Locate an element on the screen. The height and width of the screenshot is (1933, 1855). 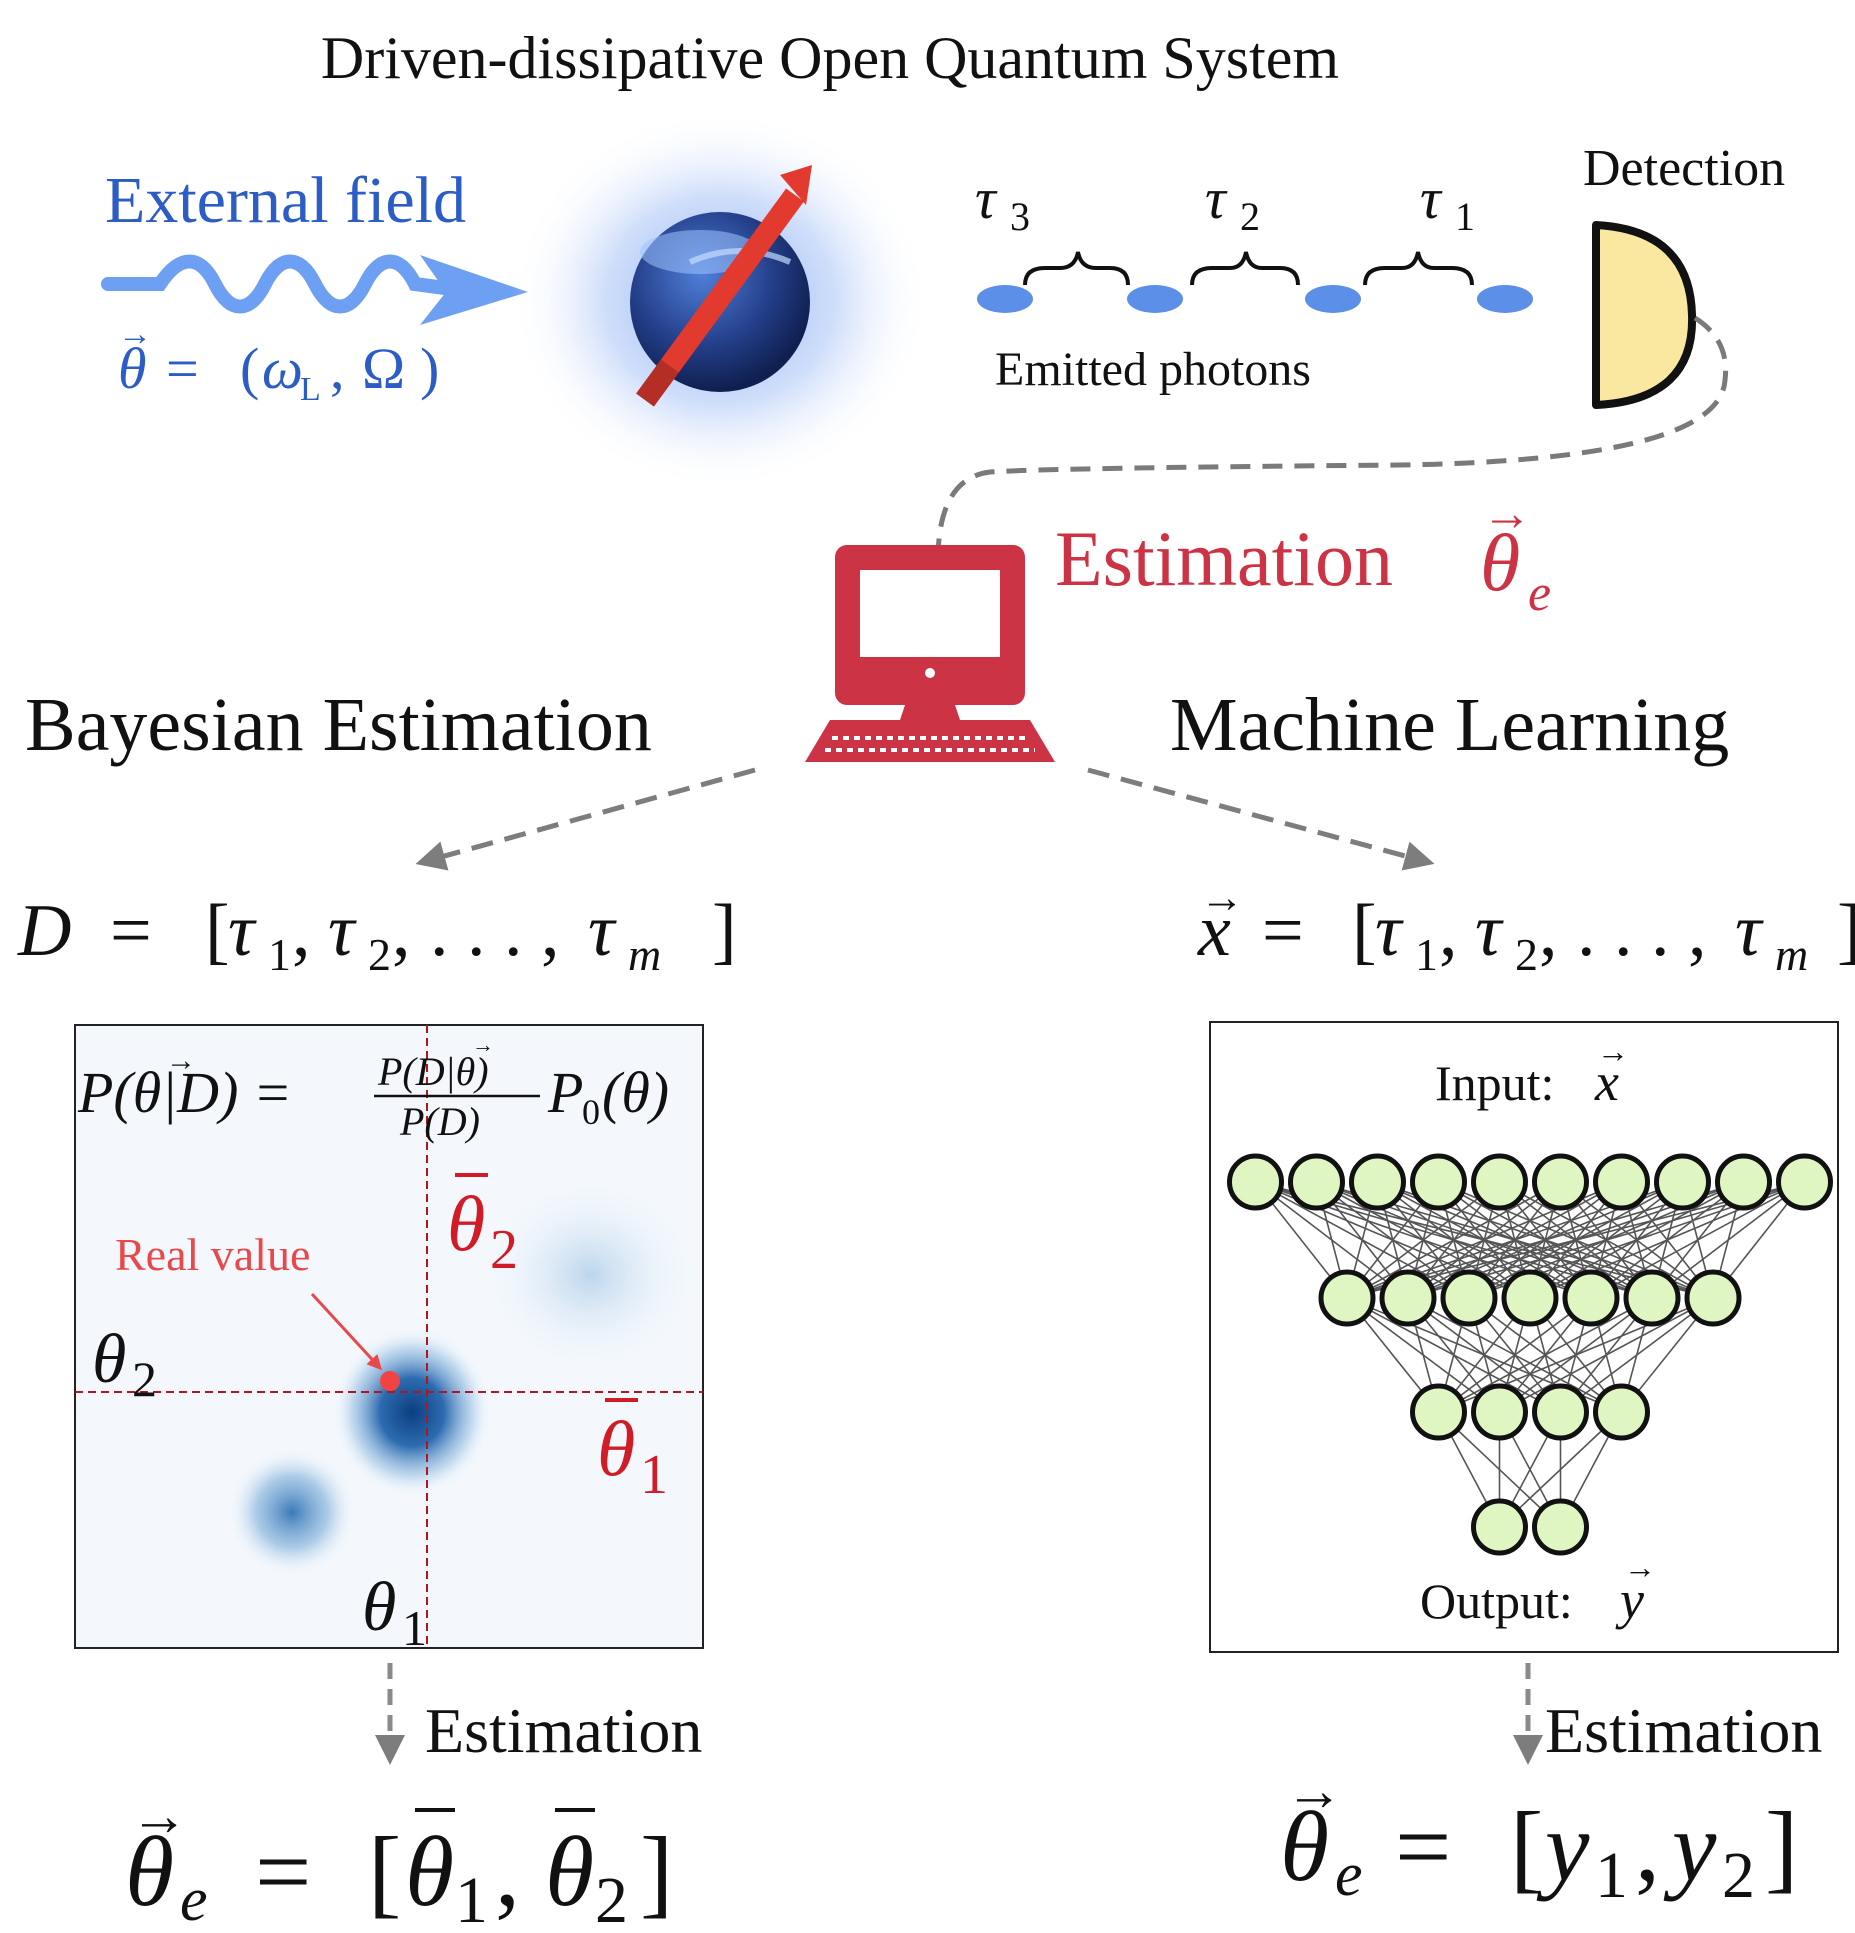
theta1-bar-label: θ 1 is located at coordinates (632, 1452).